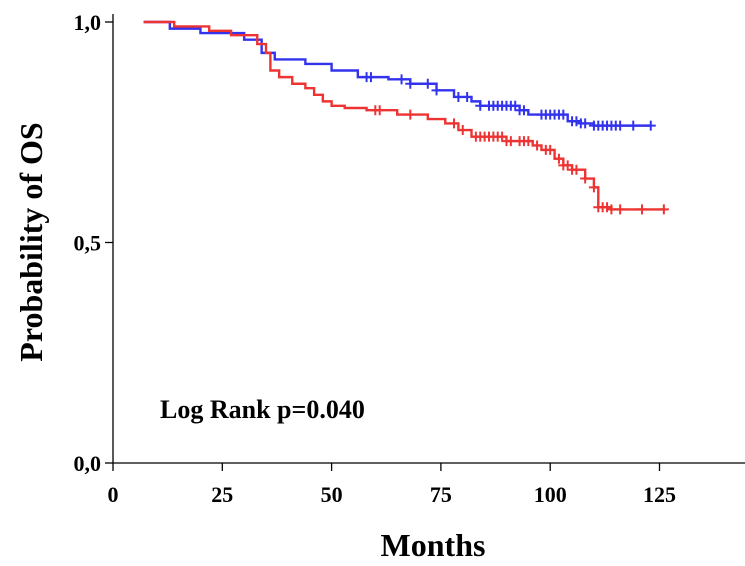 The width and height of the screenshot is (745, 566). Describe the element at coordinates (433, 545) in the screenshot. I see `x-axis-title: Months` at that location.